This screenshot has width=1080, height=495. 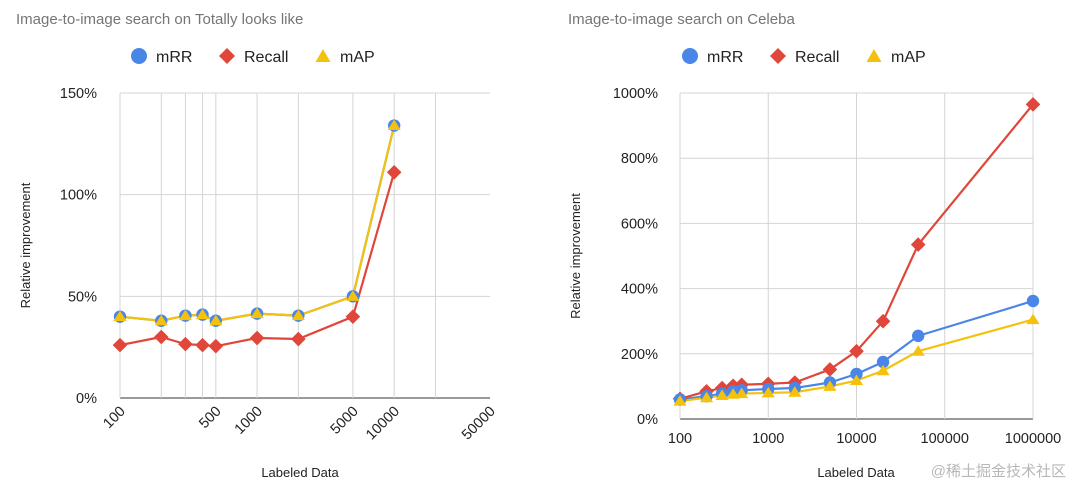 What do you see at coordinates (210, 418) in the screenshot?
I see `x-tick-label: 500` at bounding box center [210, 418].